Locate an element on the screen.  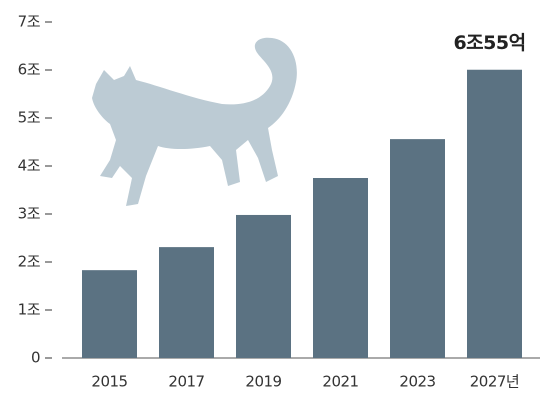
x-tick-label: 2015 is located at coordinates (109, 382).